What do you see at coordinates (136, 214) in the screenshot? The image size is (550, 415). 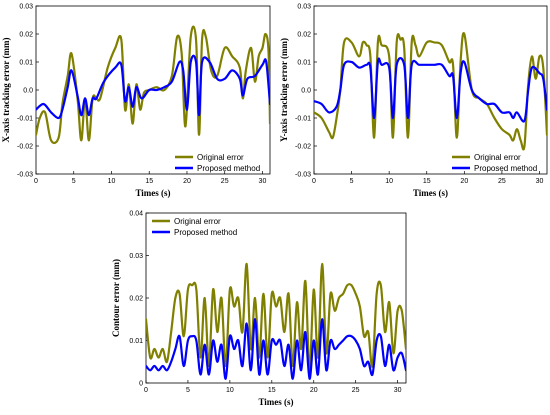 I see `y-tick-label: 0.04` at bounding box center [136, 214].